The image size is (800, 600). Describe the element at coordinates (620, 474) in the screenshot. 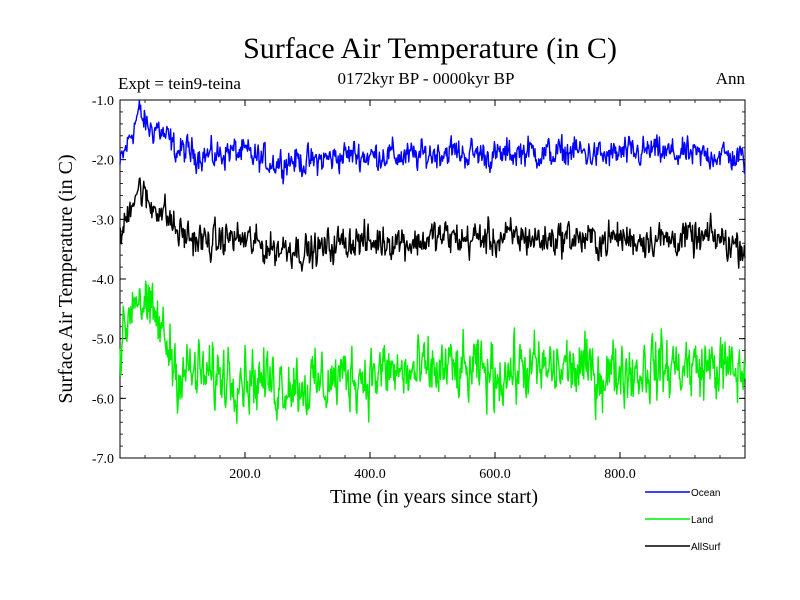

I see `x-tick-label: 800.0` at that location.